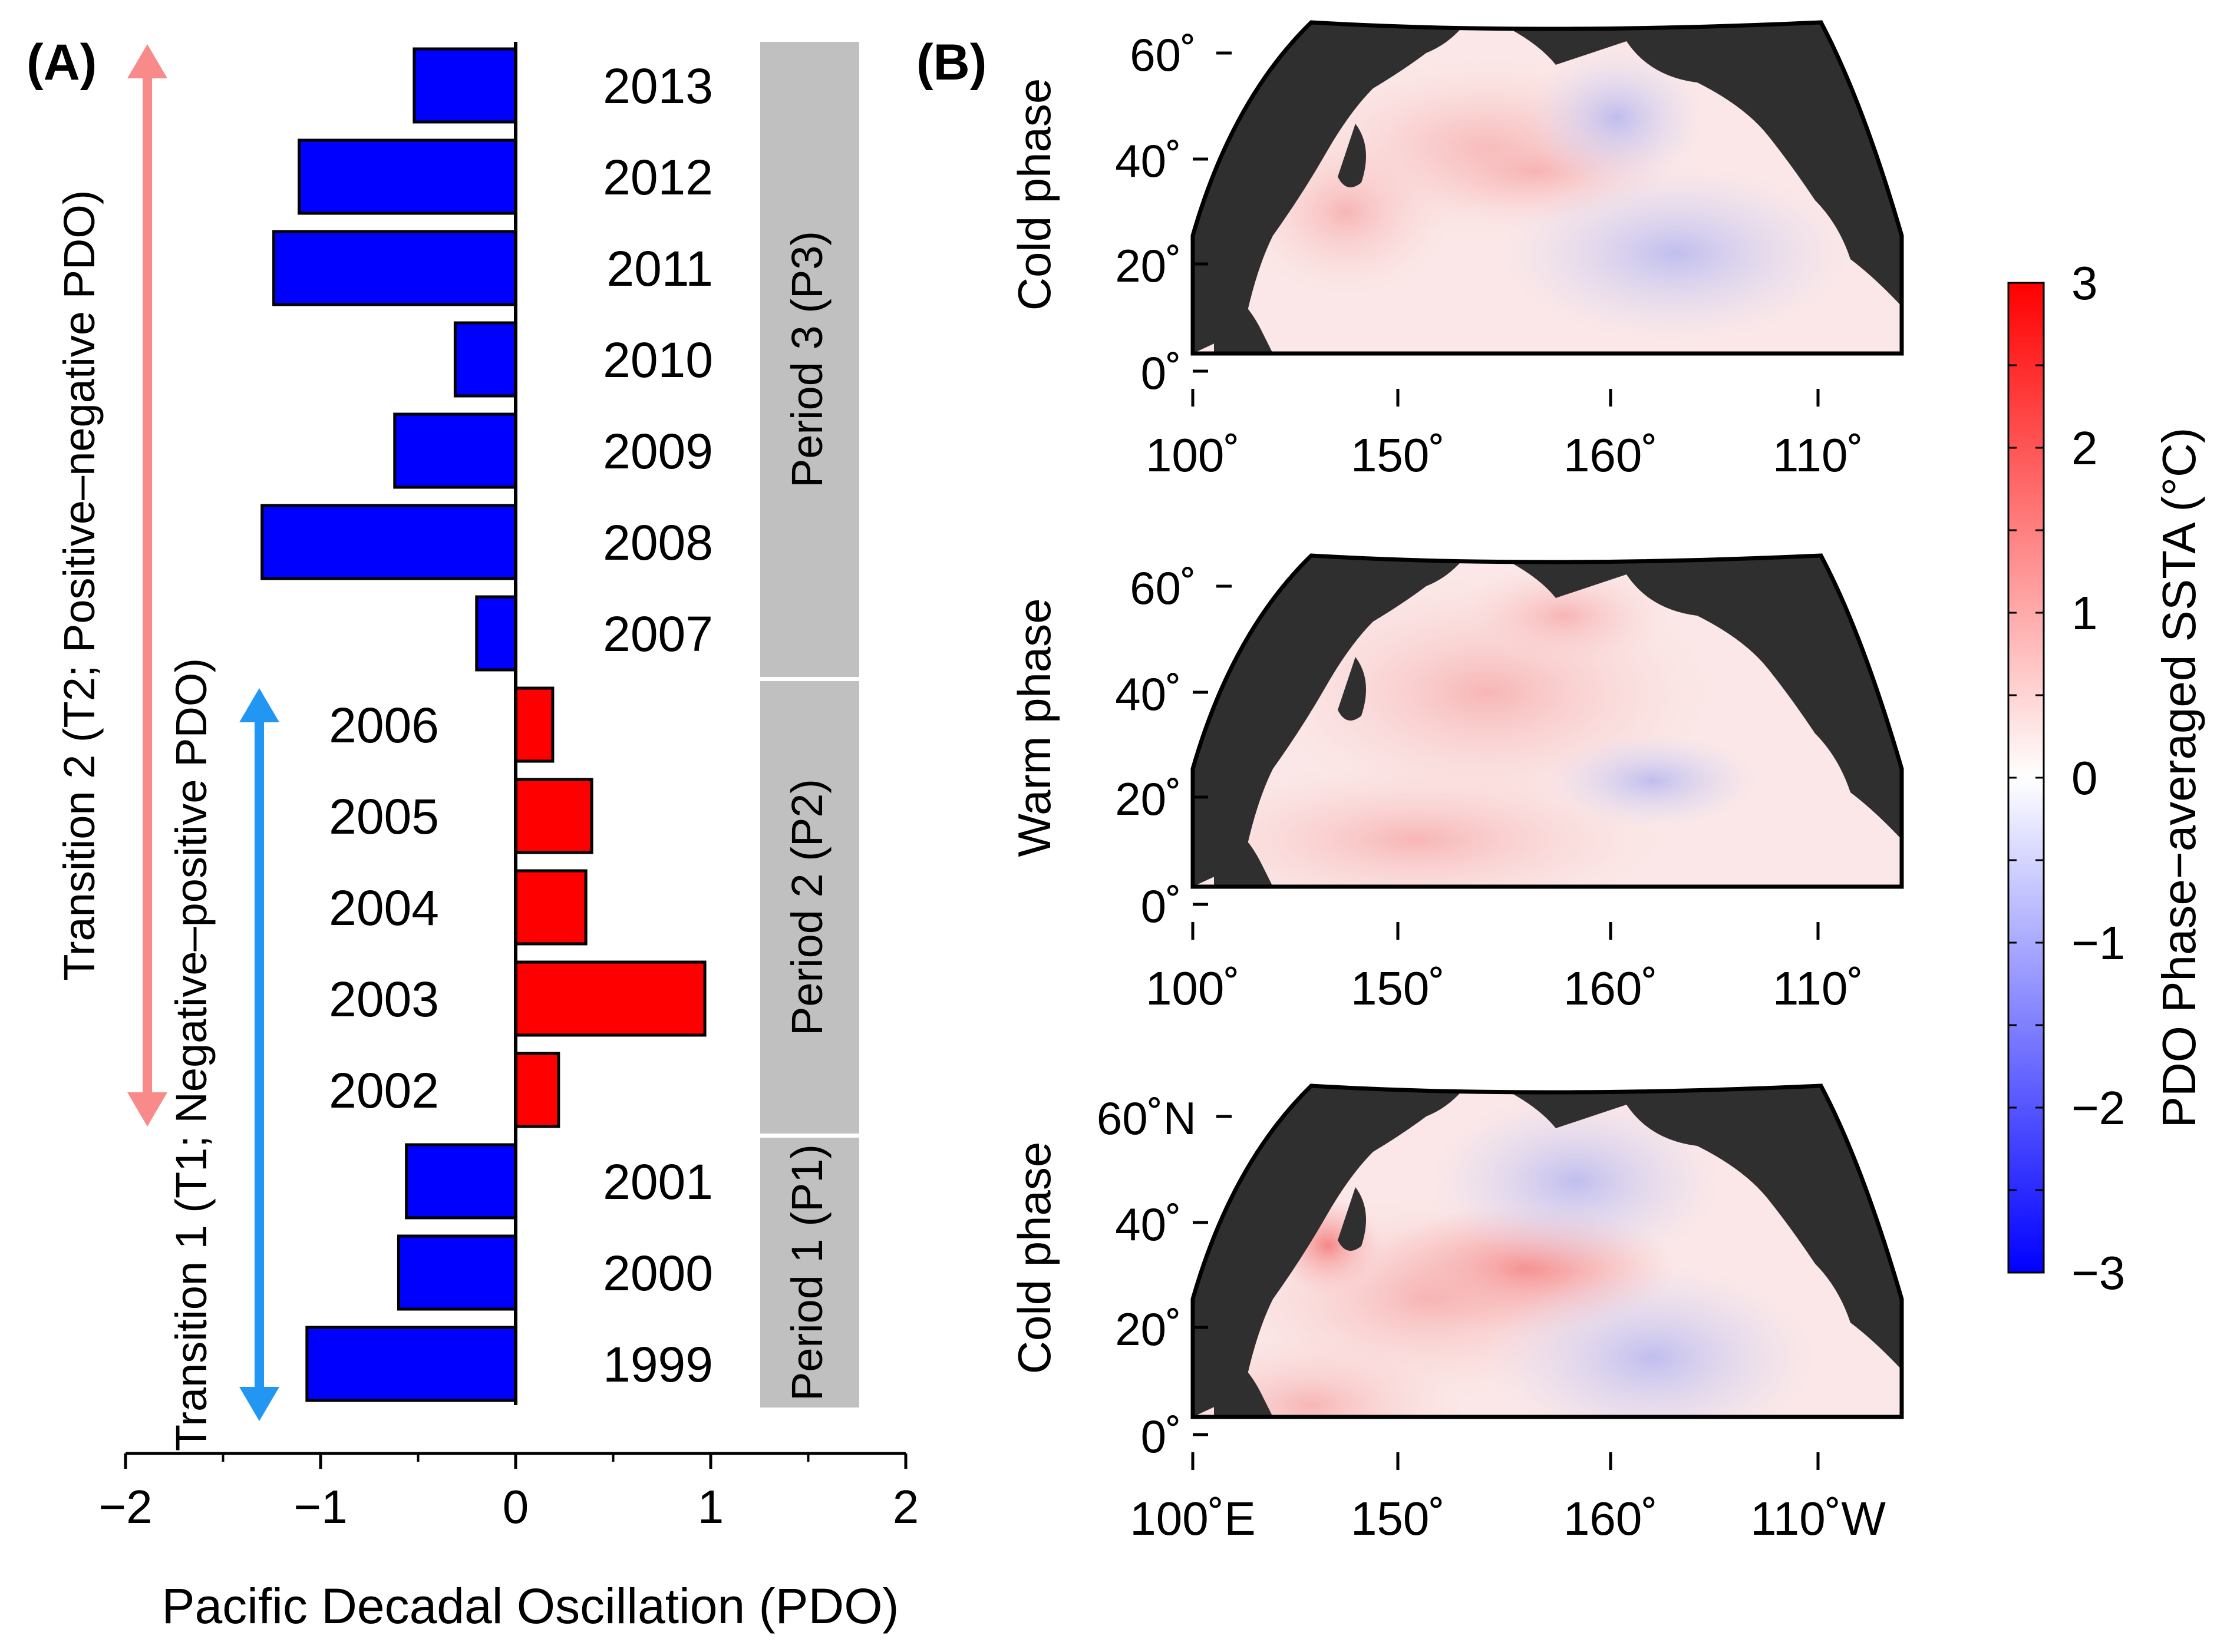 This screenshot has width=2227, height=1652. What do you see at coordinates (125, 1507) in the screenshot?
I see `x-tick-label: −2` at bounding box center [125, 1507].